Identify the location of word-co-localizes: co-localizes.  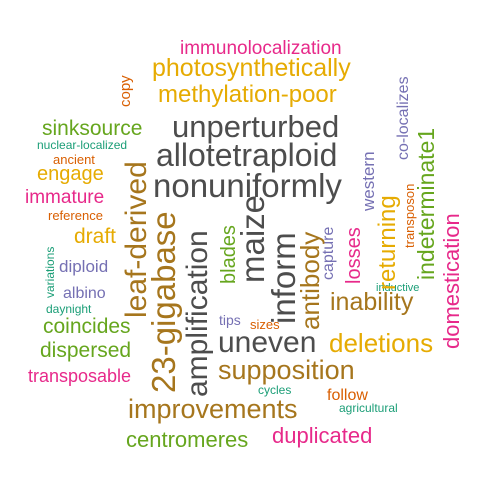
(403, 118).